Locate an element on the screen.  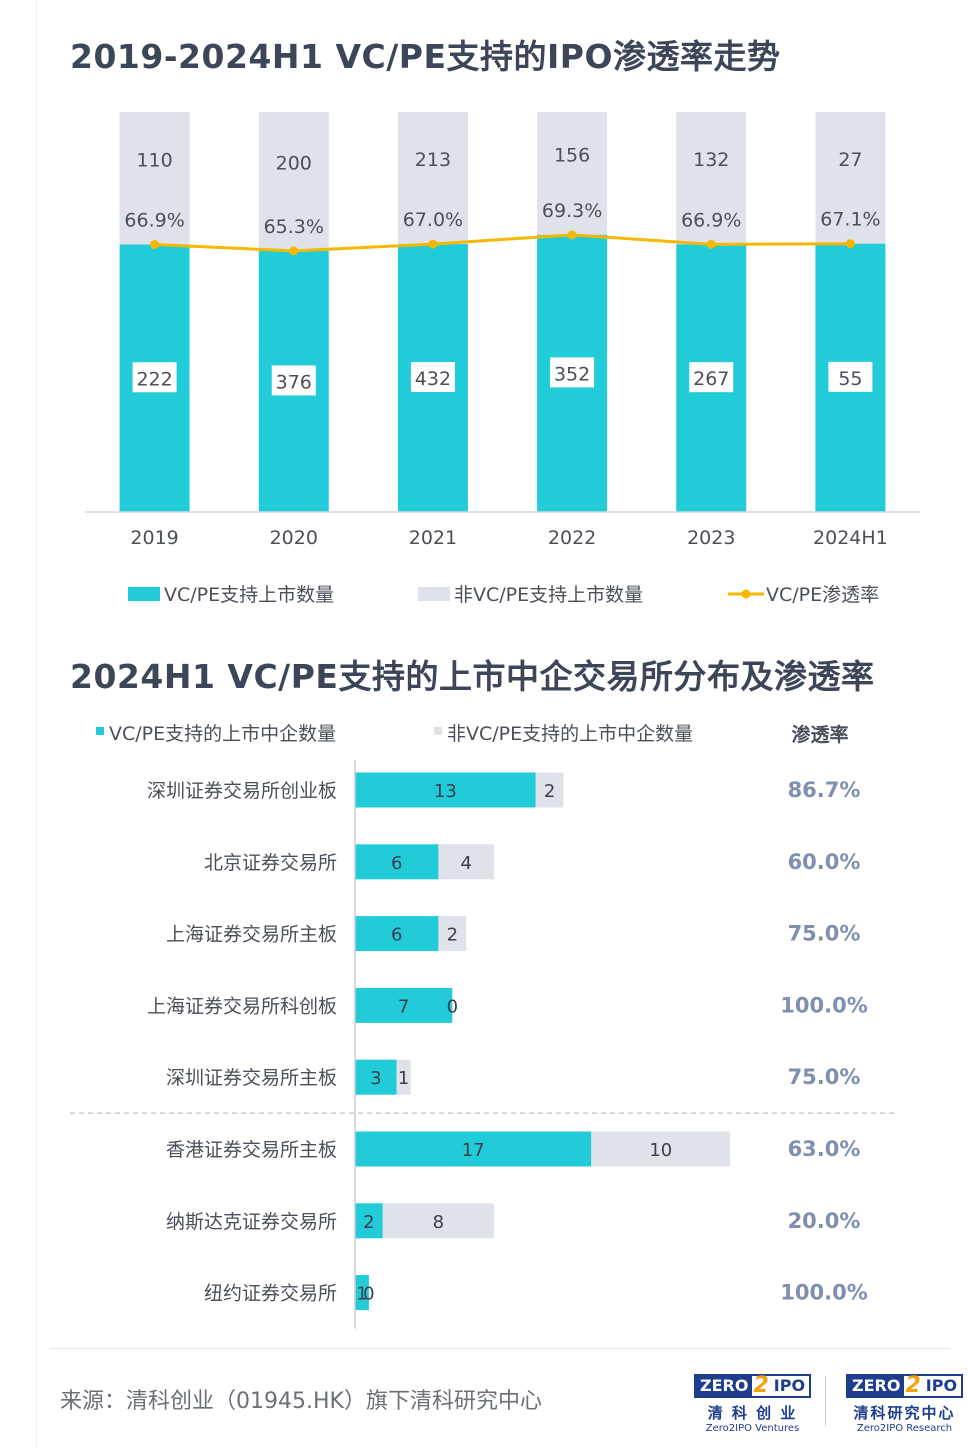
chart2-title: 2024H1 VC/PE支持的上市中企交易所分布及渗透率 is located at coordinates (472, 676).